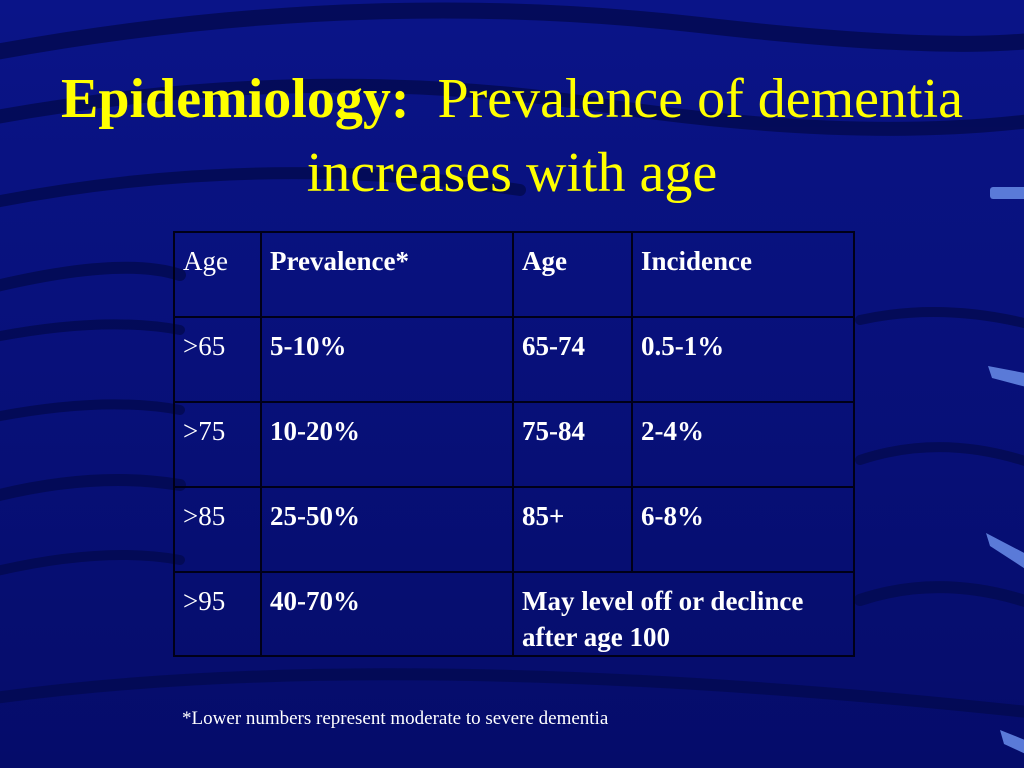  What do you see at coordinates (743, 529) in the screenshot?
I see `table-cell: 6-8%` at bounding box center [743, 529].